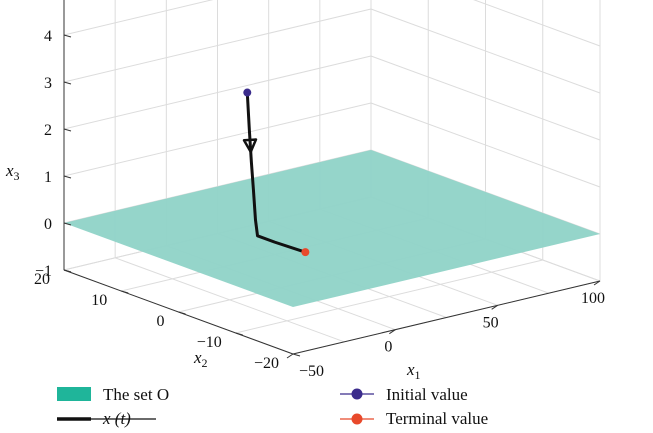  I want to click on x2-tick-label: −10, so click(209, 342).